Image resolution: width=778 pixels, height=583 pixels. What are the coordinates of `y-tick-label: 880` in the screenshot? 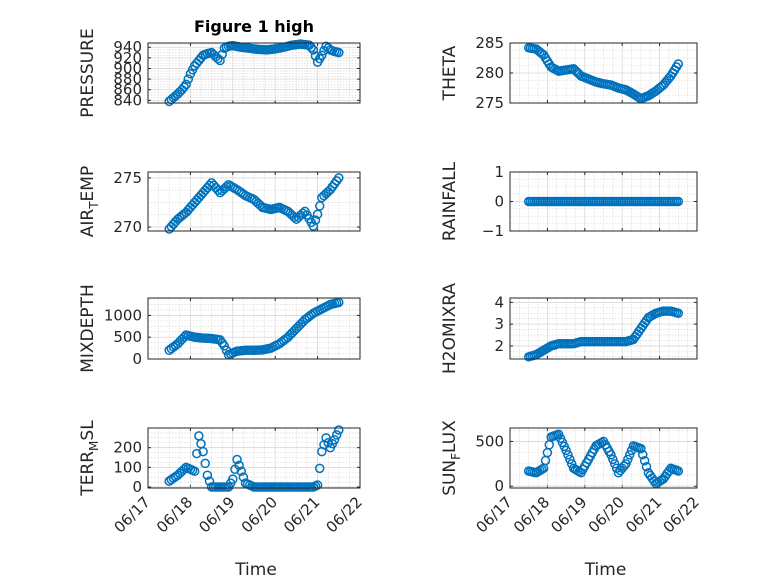 It's located at (127, 79).